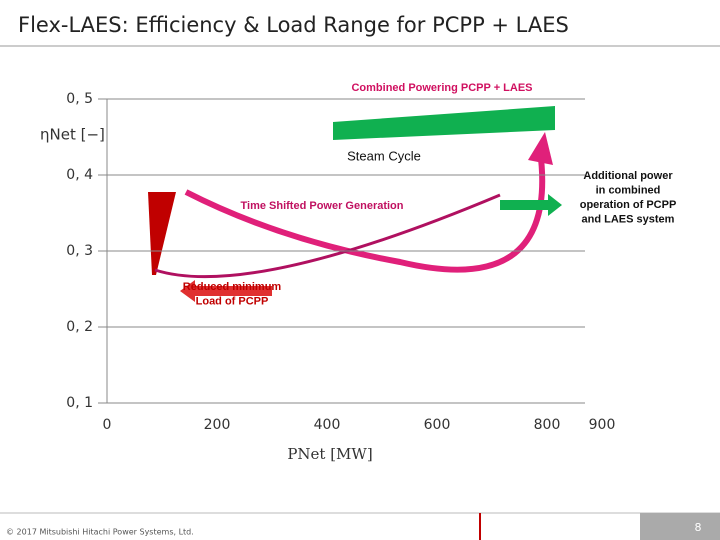  Describe the element at coordinates (384, 155) in the screenshot. I see `annotation: Steam Cycle` at that location.